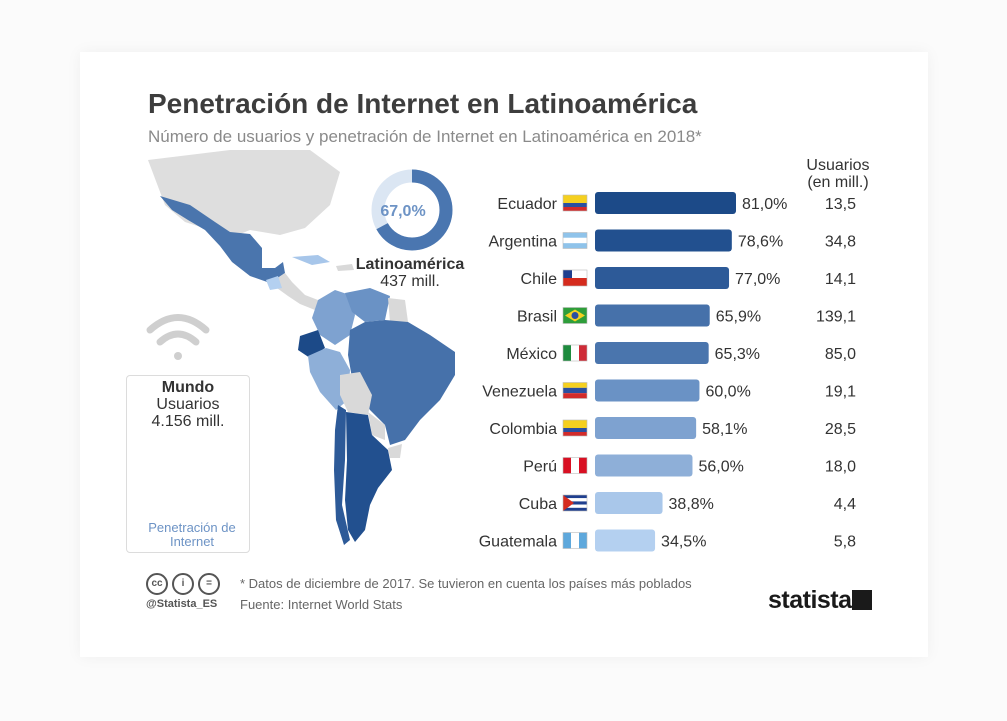 The height and width of the screenshot is (721, 1007). What do you see at coordinates (691, 504) in the screenshot?
I see `value-label: 38,8%` at bounding box center [691, 504].